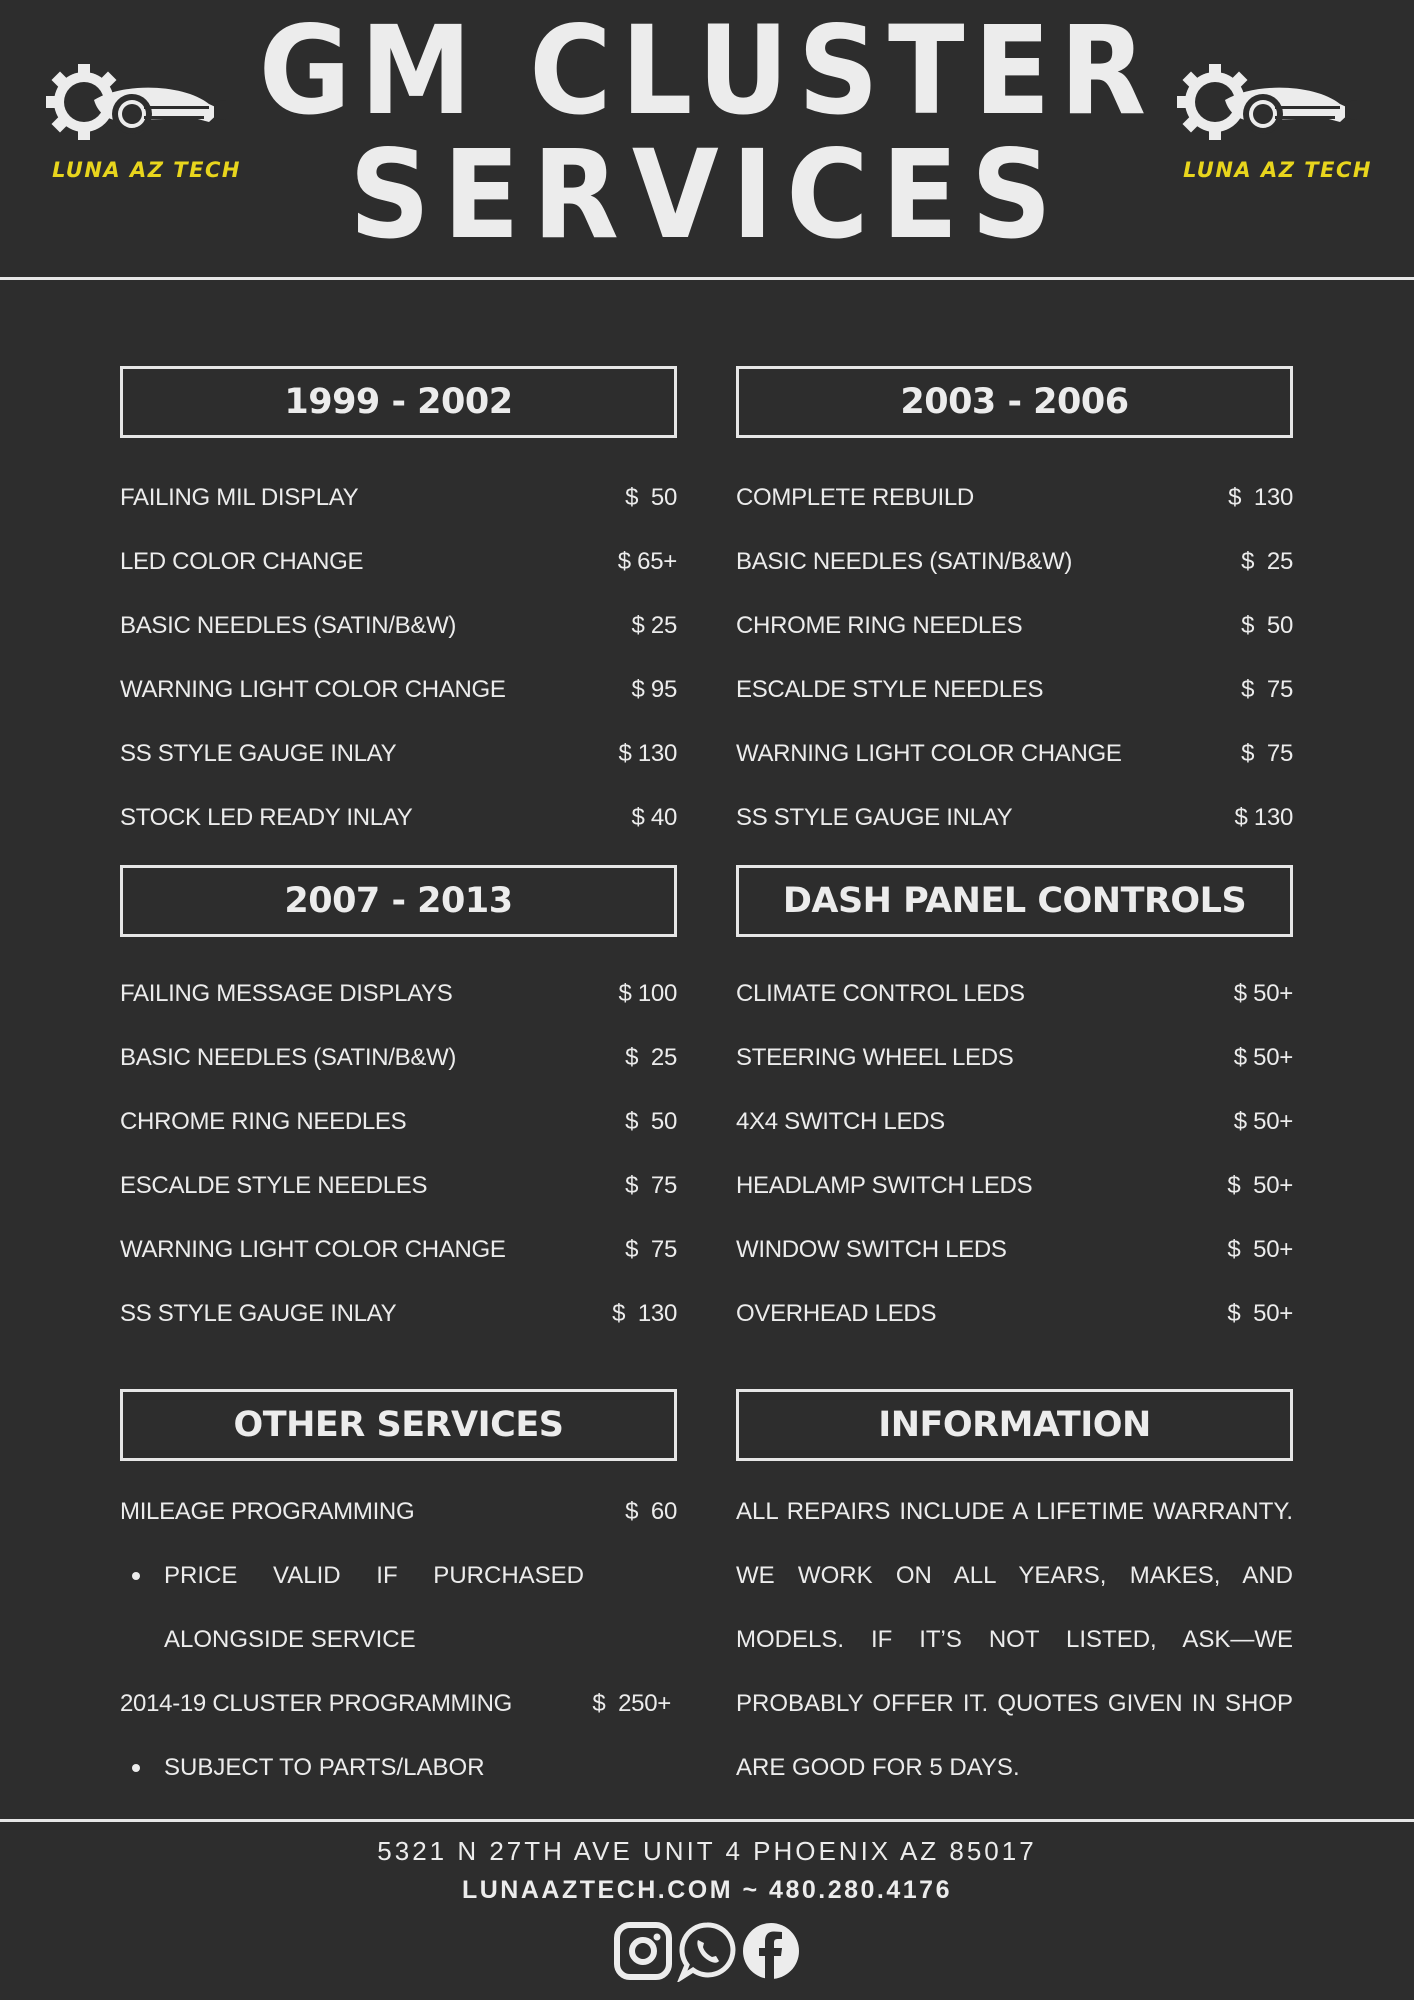 The width and height of the screenshot is (1414, 2000). What do you see at coordinates (324, 1767) in the screenshot?
I see `note-text: SUBJECT TO PARTS/LABOR` at bounding box center [324, 1767].